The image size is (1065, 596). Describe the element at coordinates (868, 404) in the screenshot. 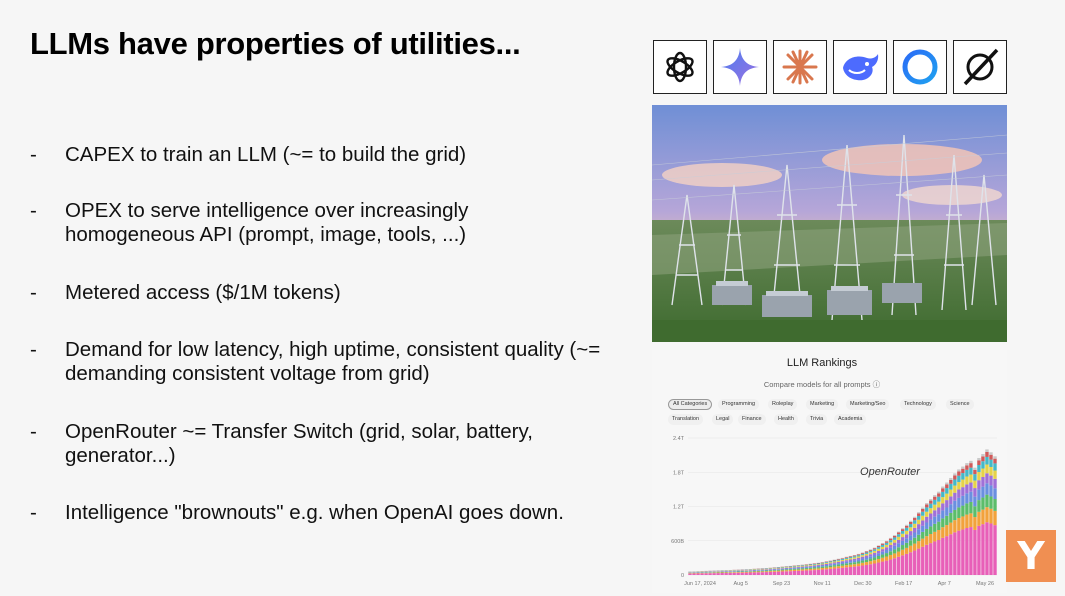

I see `category-chip: Marketing/Seo` at that location.